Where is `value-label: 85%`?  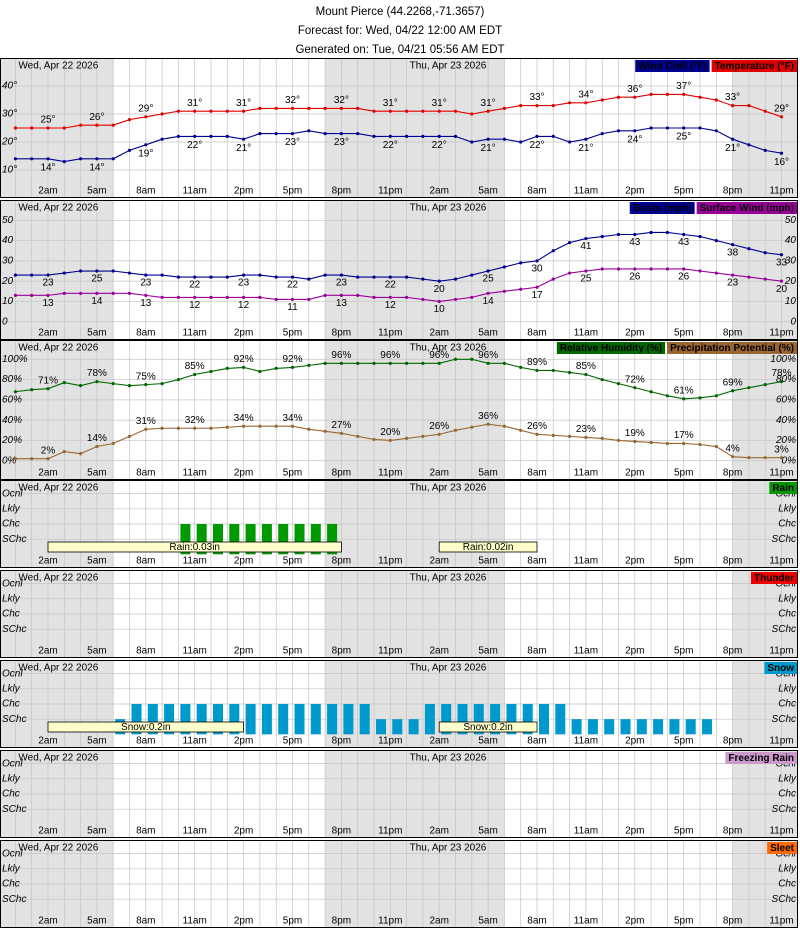
value-label: 85% is located at coordinates (586, 366).